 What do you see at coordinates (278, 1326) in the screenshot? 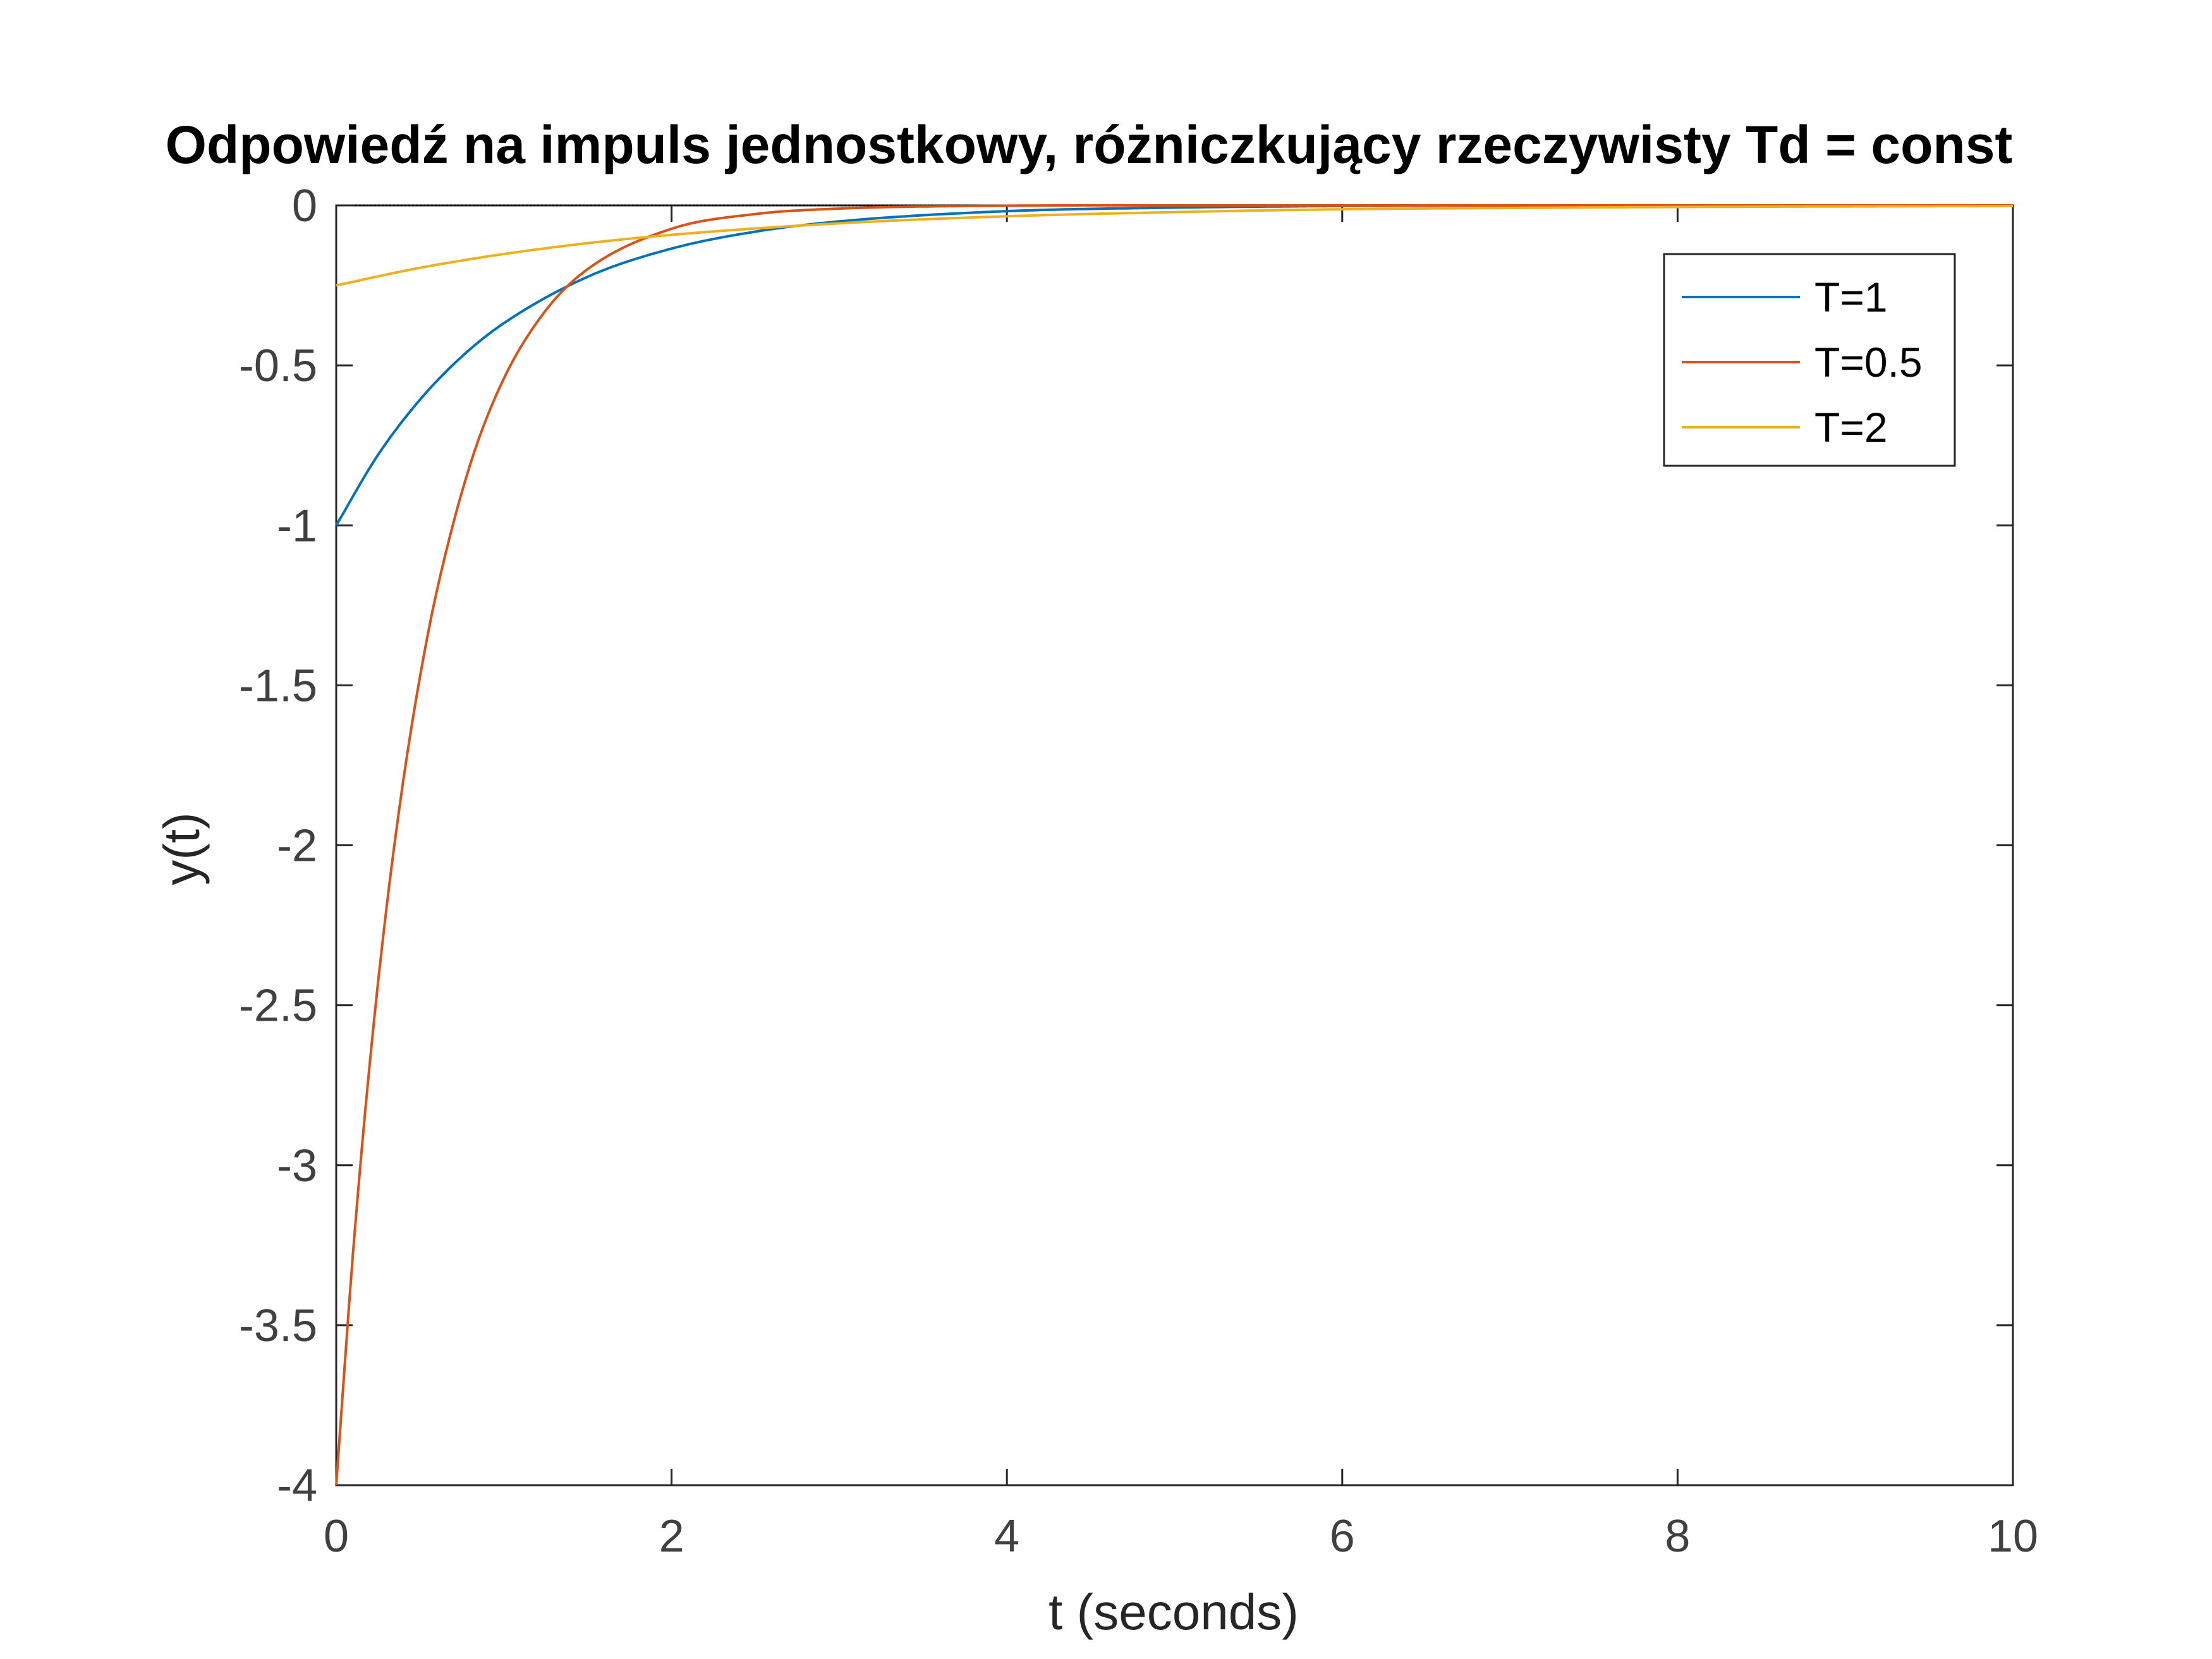
I see `y-tick-label: -3.5` at bounding box center [278, 1326].